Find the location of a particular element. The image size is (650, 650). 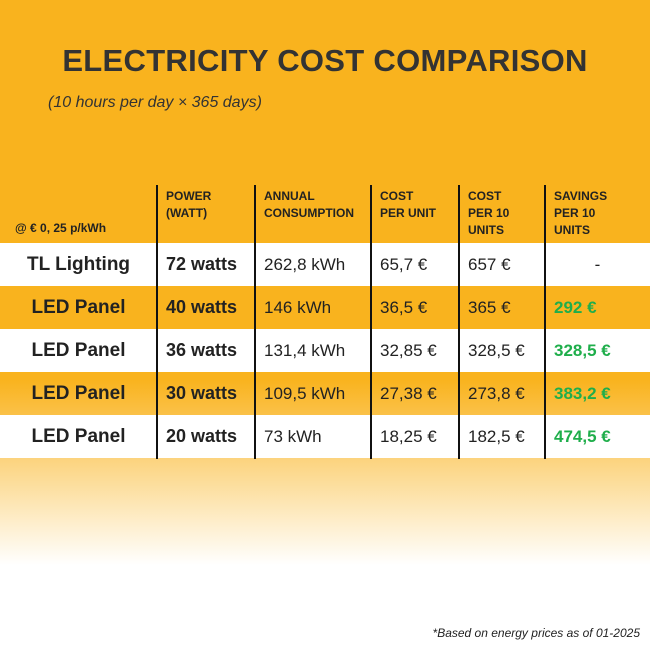

table-cell: - is located at coordinates (597, 264).